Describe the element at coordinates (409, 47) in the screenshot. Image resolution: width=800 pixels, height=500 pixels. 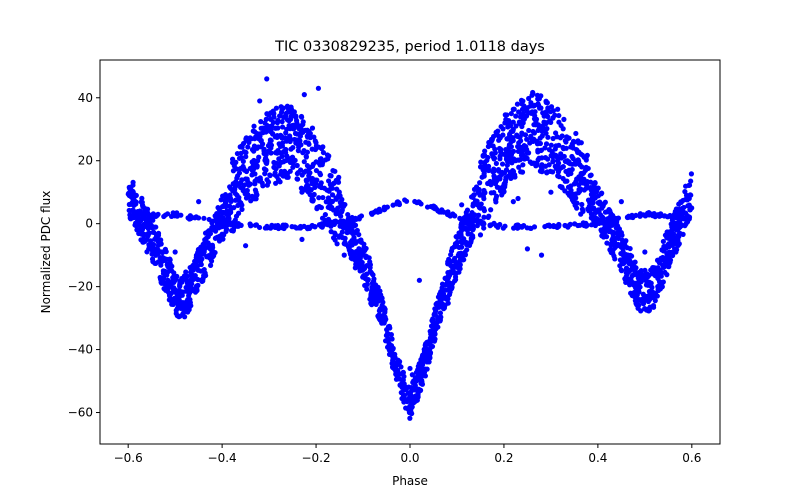
I see `chart-title: TIC 0330829235, period 1.0118 days` at that location.